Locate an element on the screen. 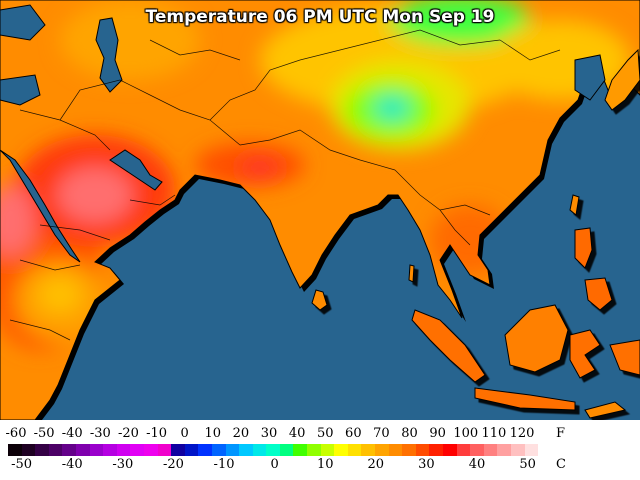  yellow-sea is located at coordinates (590, 77).